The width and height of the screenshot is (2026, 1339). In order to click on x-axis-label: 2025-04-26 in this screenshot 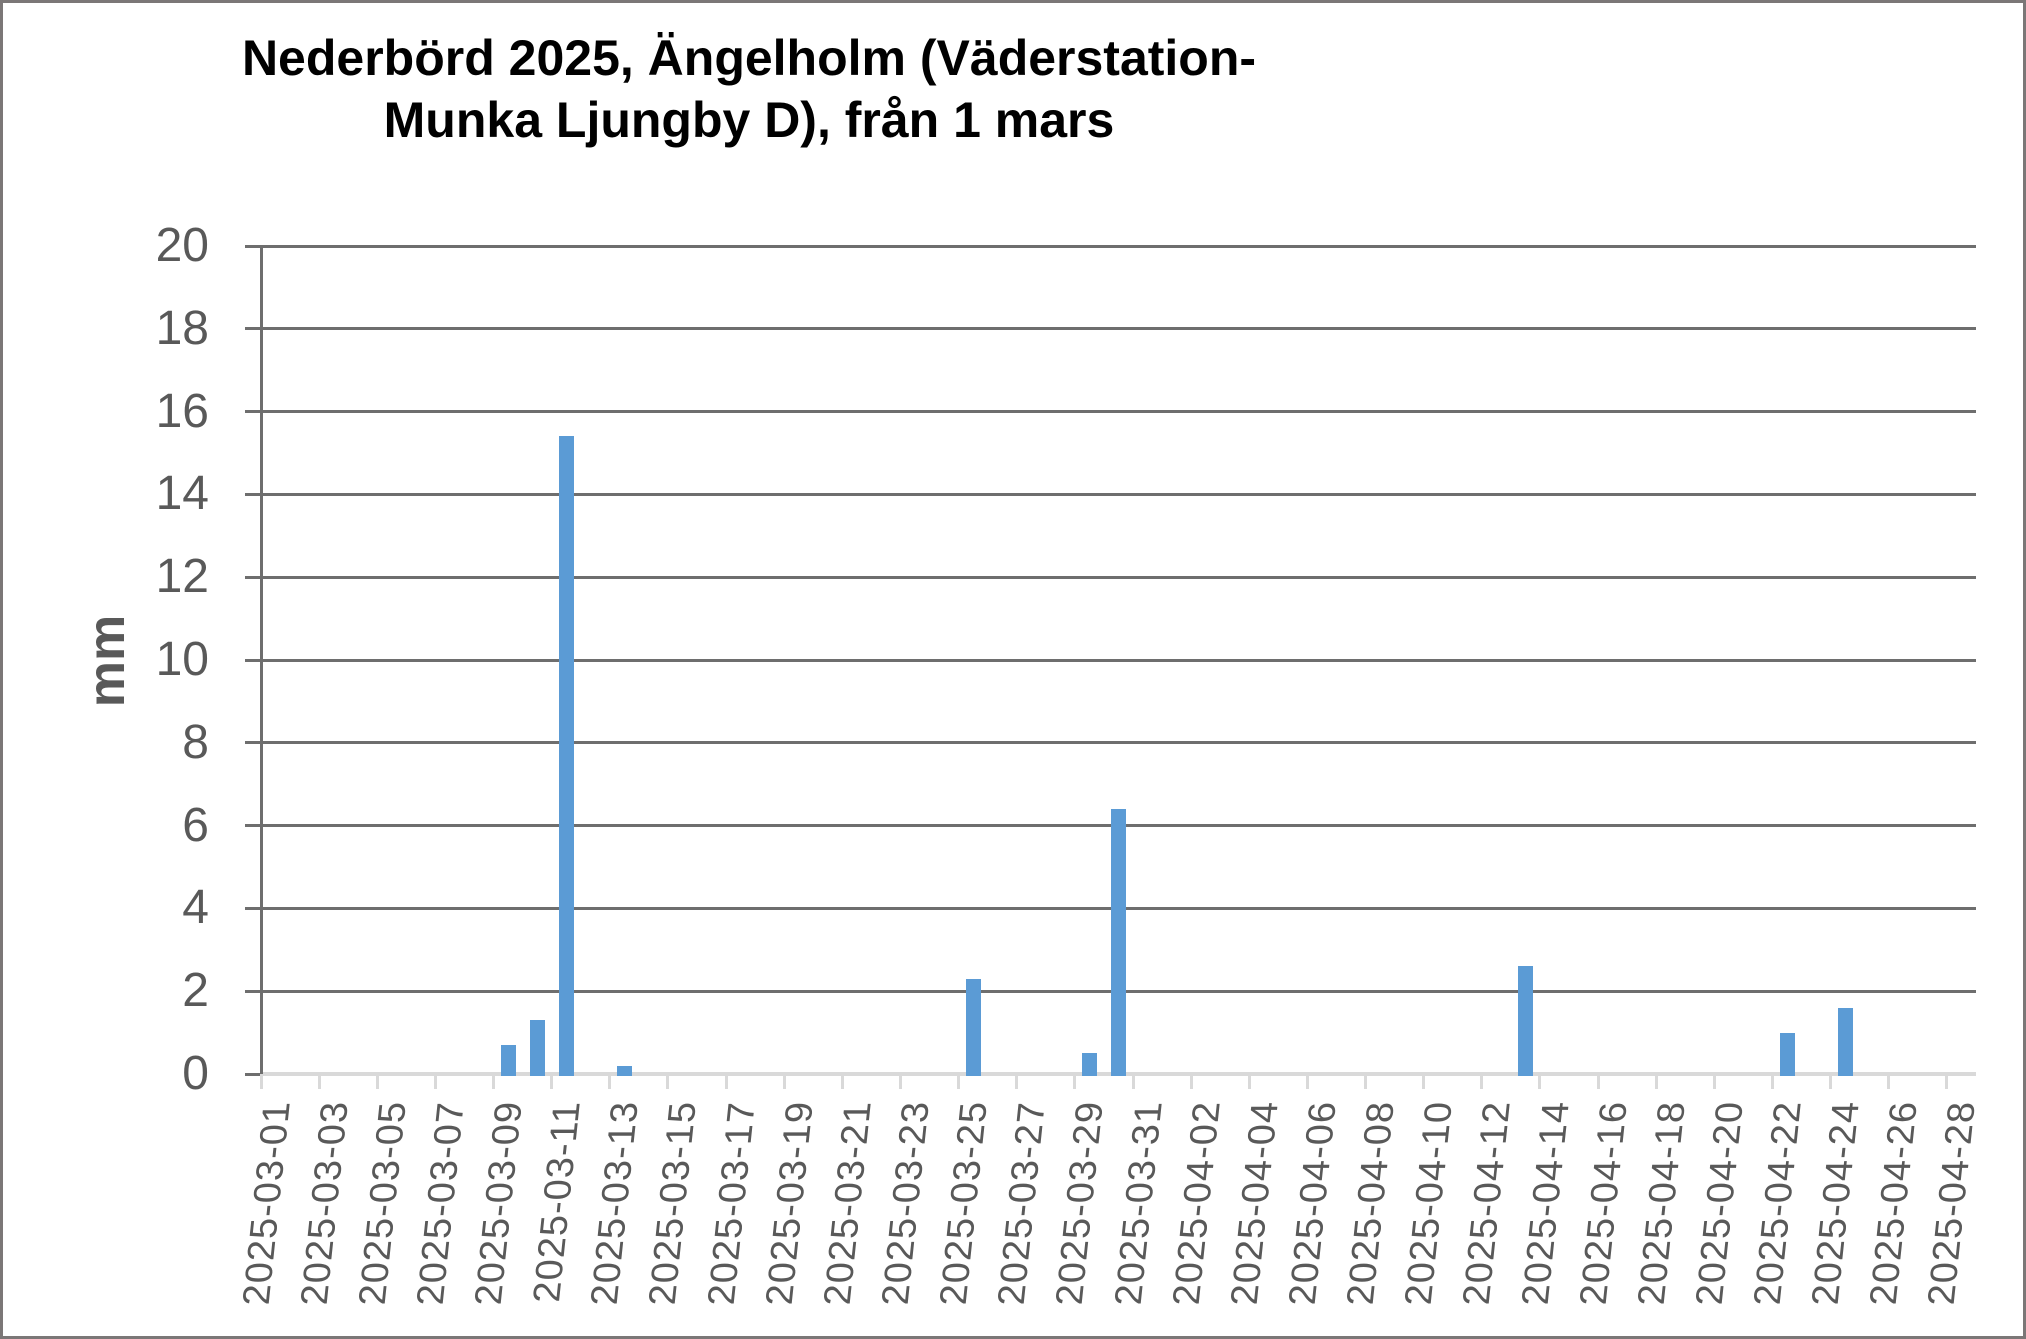, I will do `click(1894, 1203)`.